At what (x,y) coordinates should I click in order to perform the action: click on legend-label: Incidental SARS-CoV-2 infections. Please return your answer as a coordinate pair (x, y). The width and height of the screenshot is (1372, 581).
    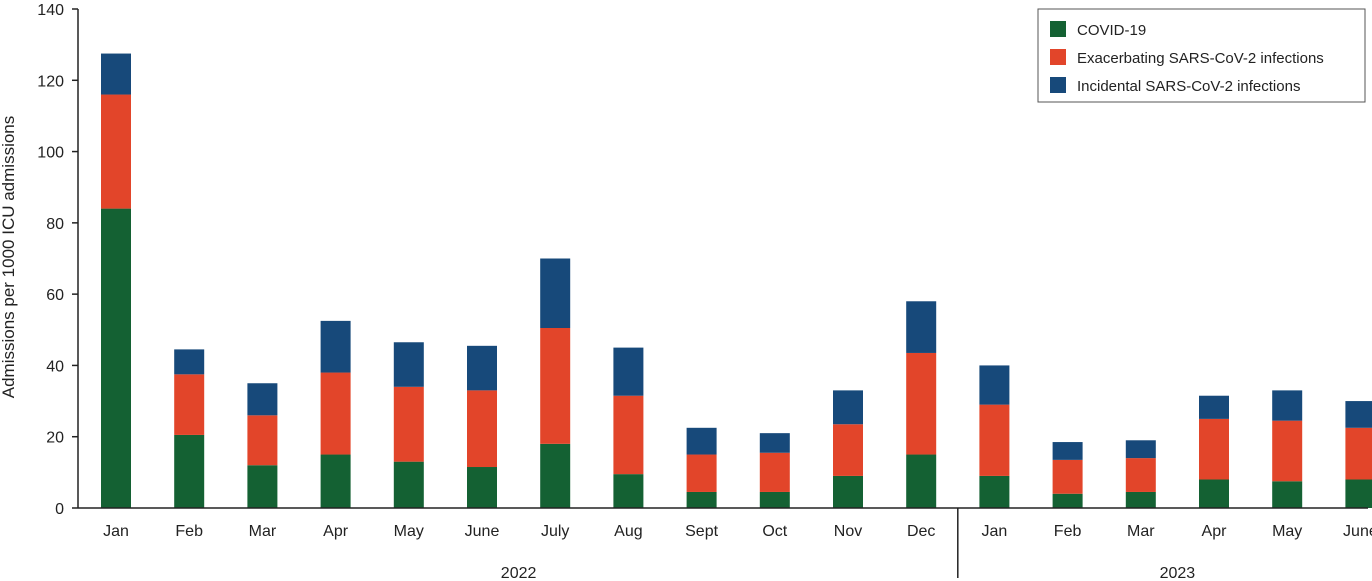
    Looking at the image, I should click on (1188, 86).